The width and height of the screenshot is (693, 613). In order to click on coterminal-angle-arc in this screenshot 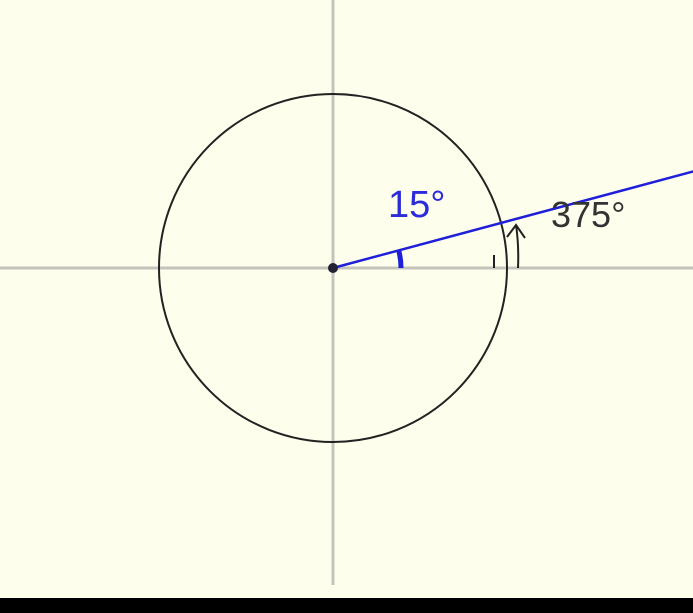, I will do `click(506, 246)`.